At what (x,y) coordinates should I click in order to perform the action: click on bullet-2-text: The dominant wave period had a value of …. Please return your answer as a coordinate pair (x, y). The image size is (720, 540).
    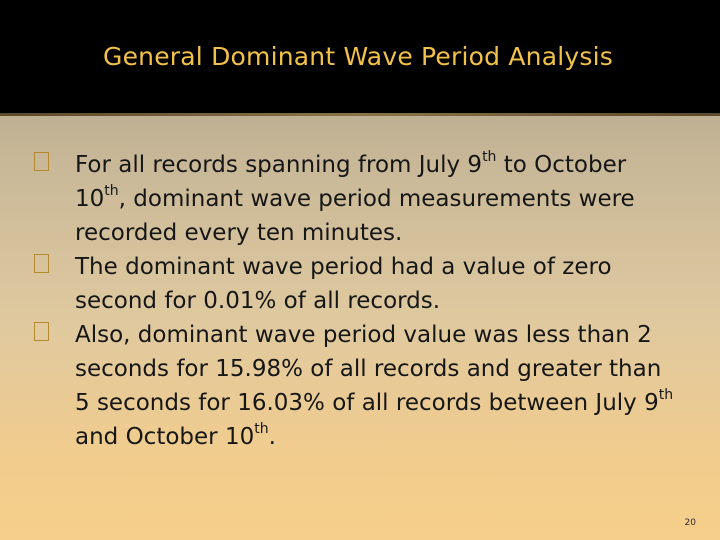
    Looking at the image, I should click on (343, 284).